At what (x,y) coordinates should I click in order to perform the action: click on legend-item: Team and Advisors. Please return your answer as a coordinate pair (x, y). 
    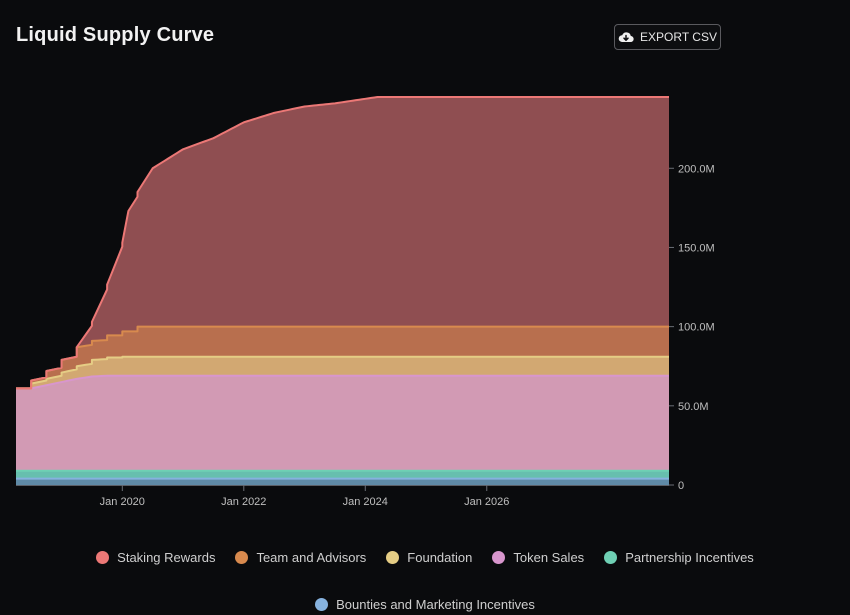
    Looking at the image, I should click on (300, 557).